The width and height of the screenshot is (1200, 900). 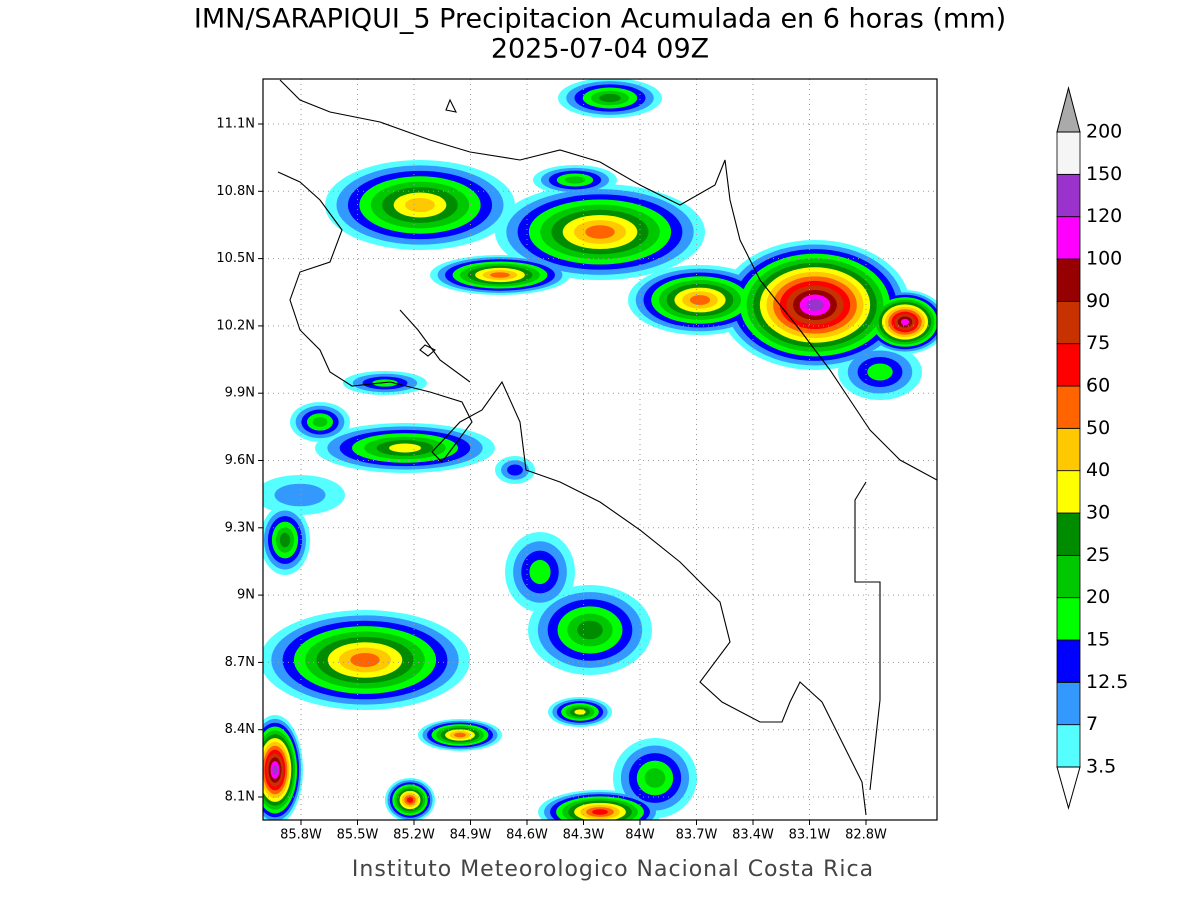 I want to click on lon-label: 83.7W, so click(x=697, y=835).